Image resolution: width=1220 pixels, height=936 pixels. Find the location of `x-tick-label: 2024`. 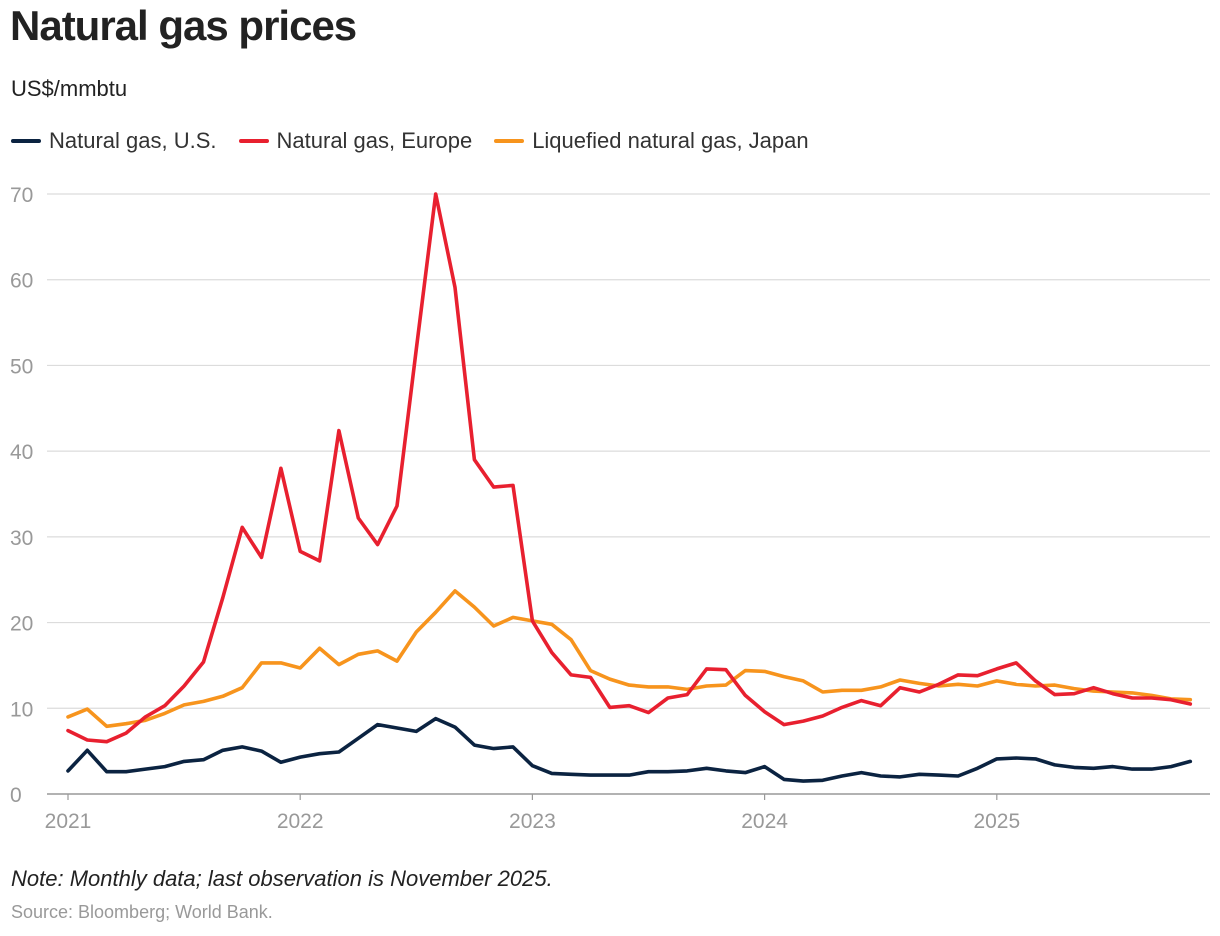

x-tick-label: 2024 is located at coordinates (764, 821).